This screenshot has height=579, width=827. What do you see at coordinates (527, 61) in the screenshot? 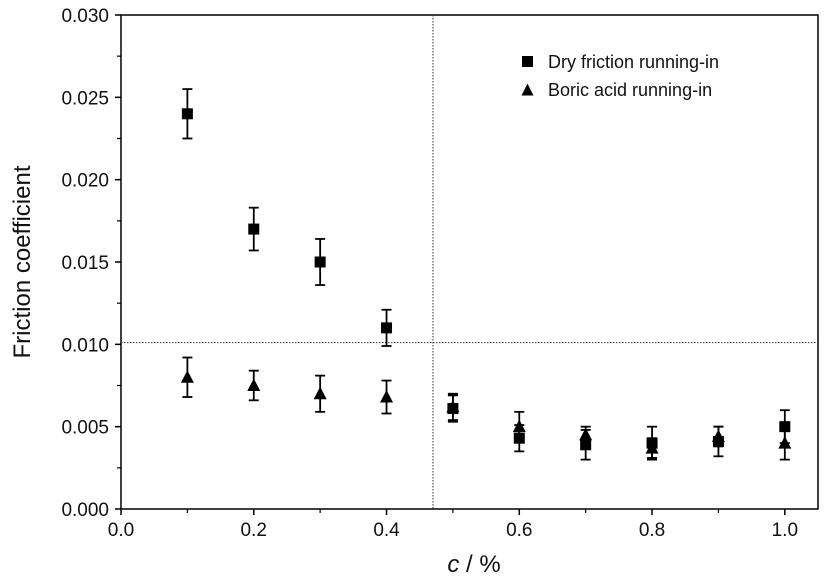
I see `legend-square-marker` at bounding box center [527, 61].